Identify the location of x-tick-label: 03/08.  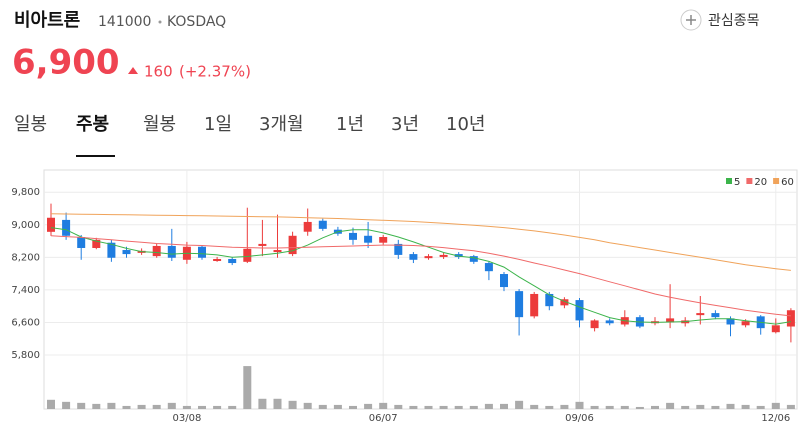
(186, 418).